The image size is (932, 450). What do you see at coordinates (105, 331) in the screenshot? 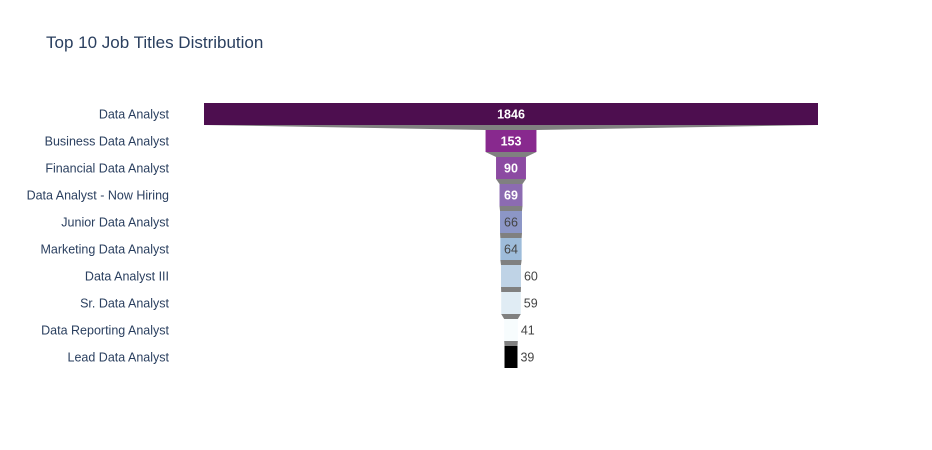
I see `category-label: Data Reporting Analyst` at bounding box center [105, 331].